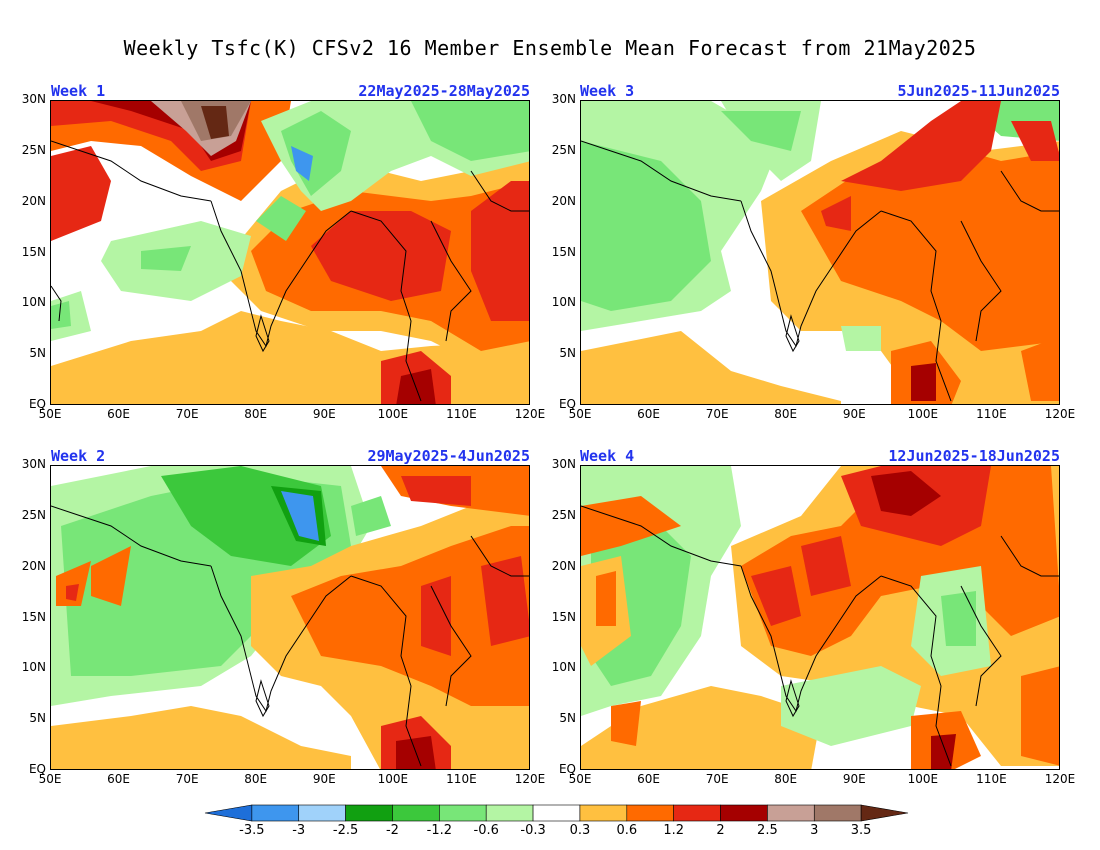 This screenshot has height=850, width=1100. Describe the element at coordinates (299, 830) in the screenshot. I see `colorbar-tick-label: -3` at that location.